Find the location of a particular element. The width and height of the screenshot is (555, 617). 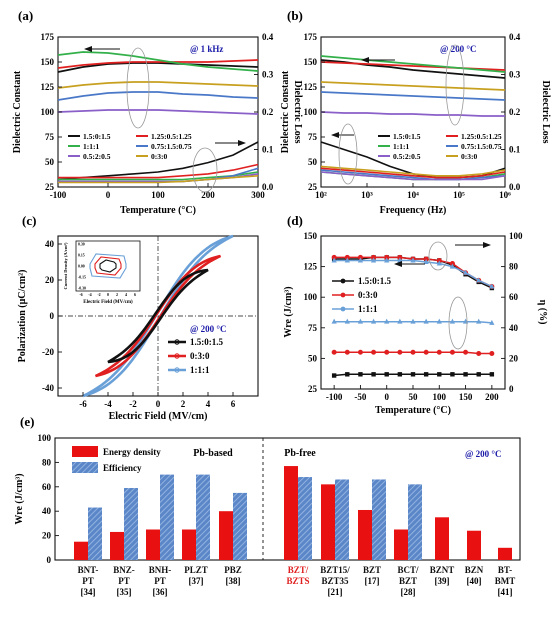

loss-line-0.75:1.5:0.75 is located at coordinates (413, 175).